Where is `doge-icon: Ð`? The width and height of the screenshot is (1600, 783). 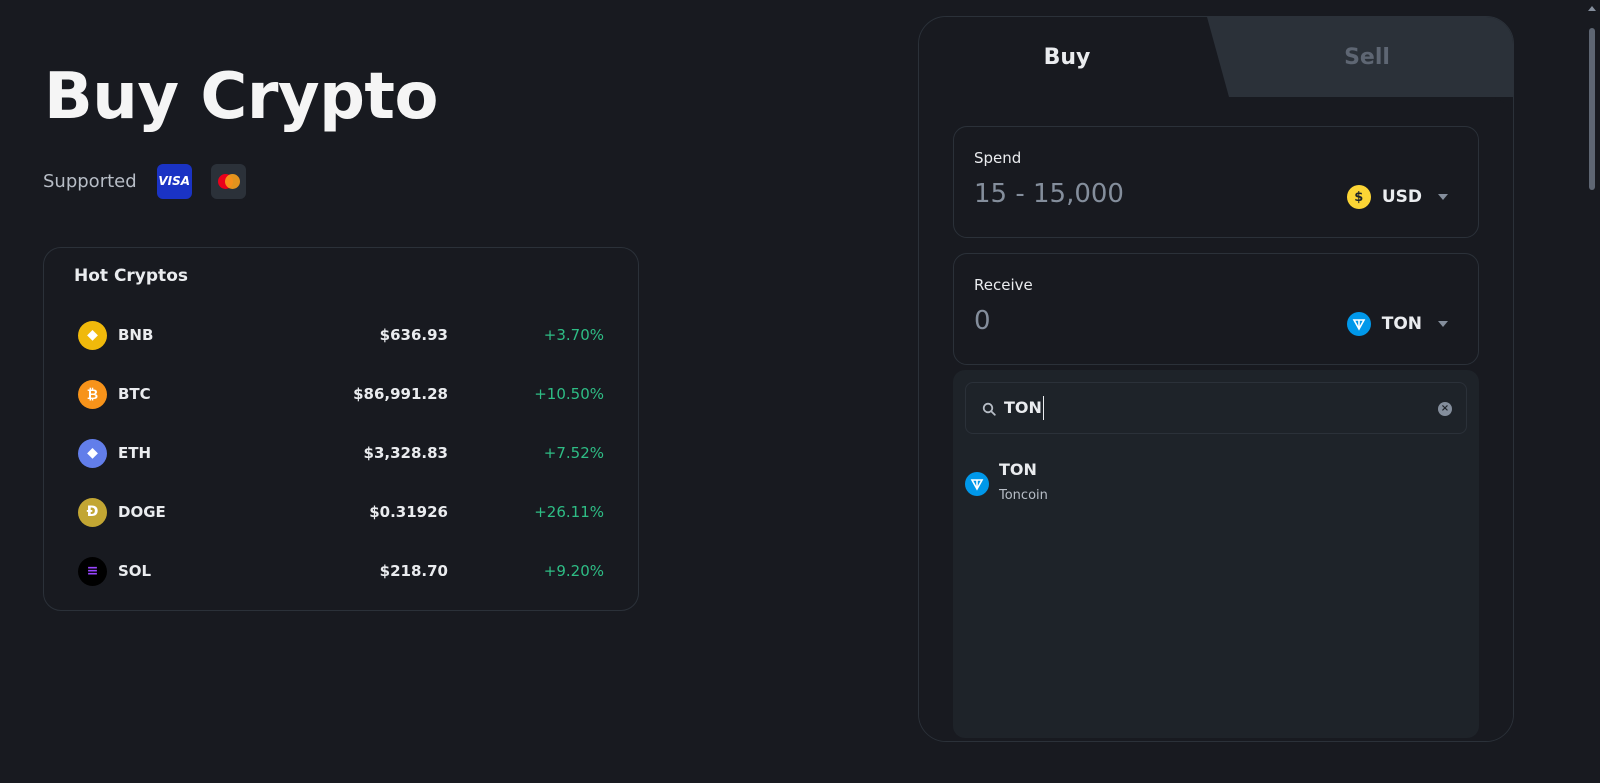
doge-icon: Ð is located at coordinates (92, 512).